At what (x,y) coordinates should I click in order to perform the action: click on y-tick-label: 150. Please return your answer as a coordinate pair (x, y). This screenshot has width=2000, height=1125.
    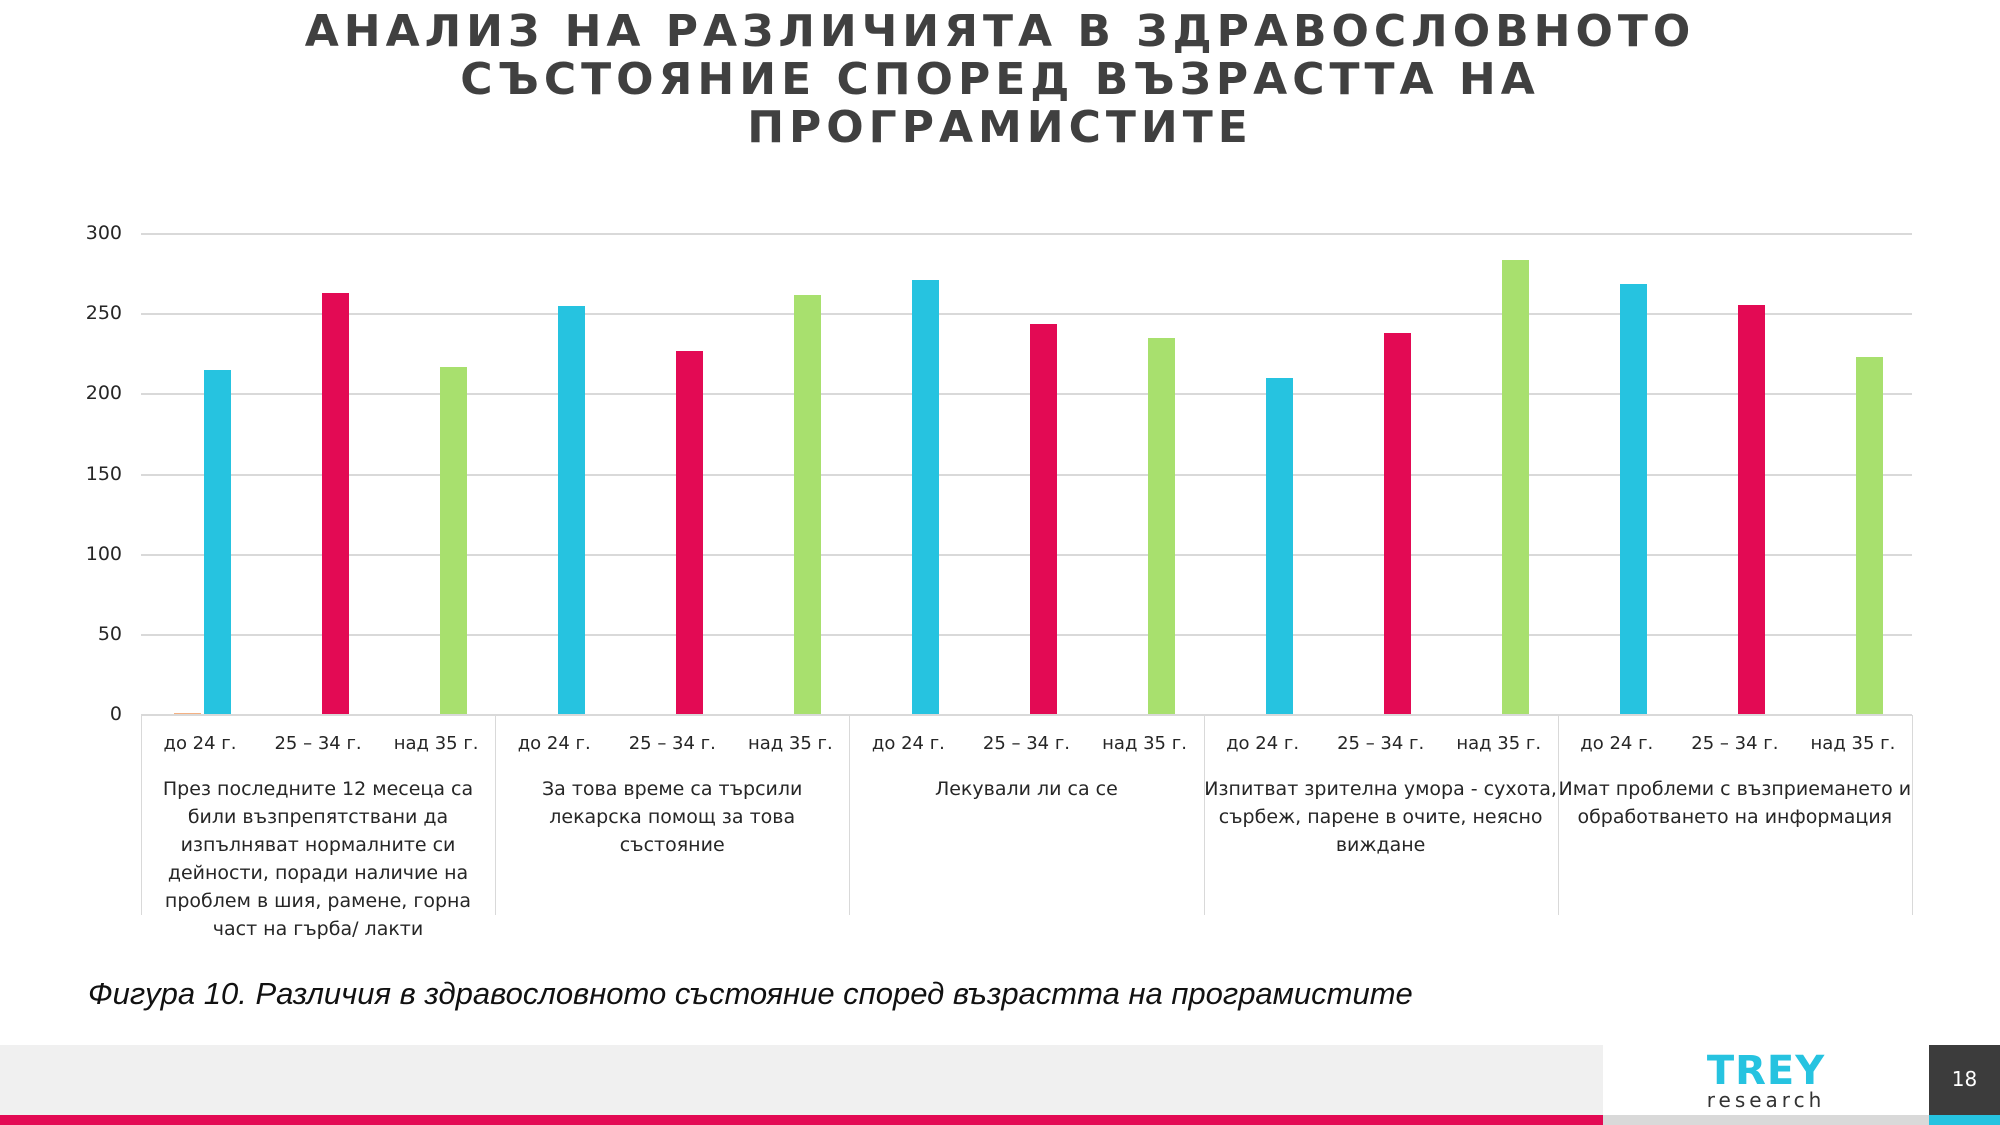
    Looking at the image, I should click on (103, 473).